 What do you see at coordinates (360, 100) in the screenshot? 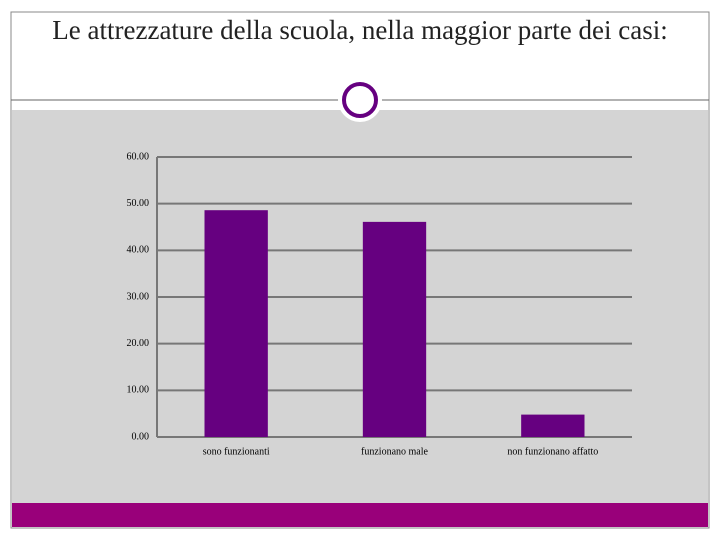
I see `circle-ornament` at bounding box center [360, 100].